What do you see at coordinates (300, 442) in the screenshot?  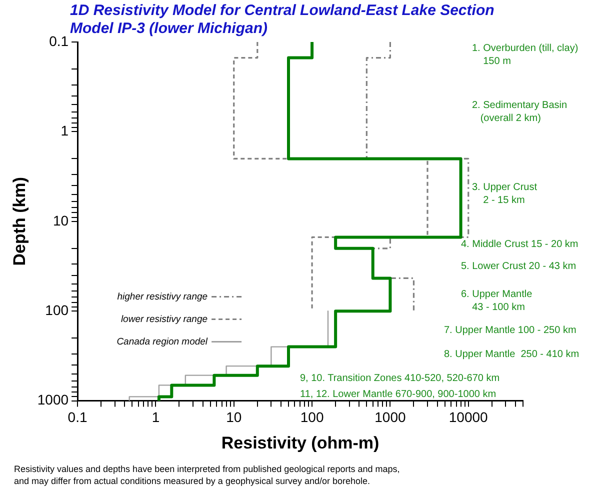 I see `x-axis-title: Resistivity (ohm-m)` at bounding box center [300, 442].